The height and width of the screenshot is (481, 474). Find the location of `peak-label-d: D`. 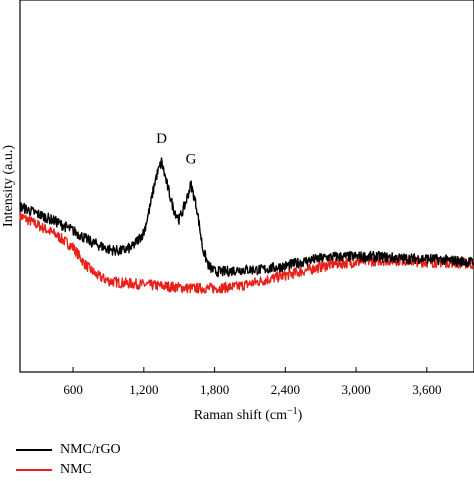

peak-label-d: D is located at coordinates (161, 139).